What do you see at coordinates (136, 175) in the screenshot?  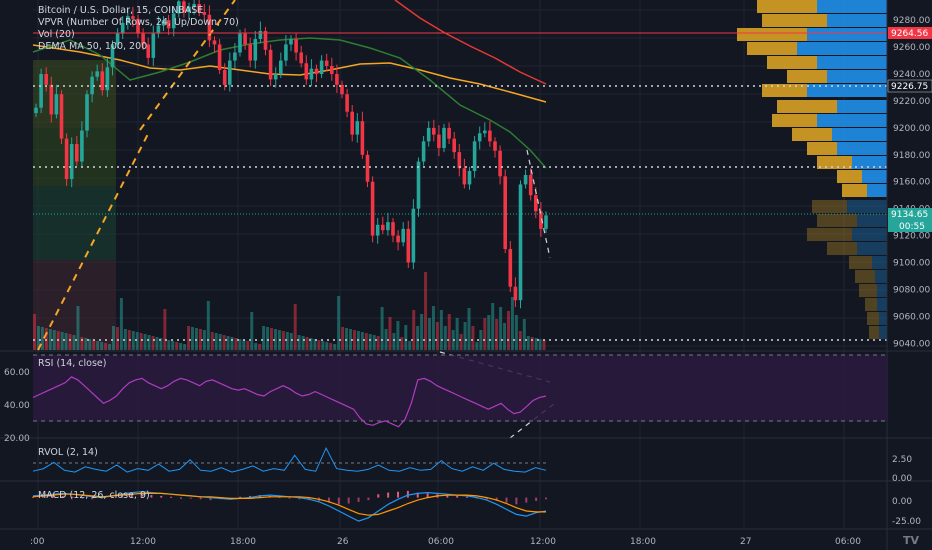 I see `trend-lines` at bounding box center [136, 175].